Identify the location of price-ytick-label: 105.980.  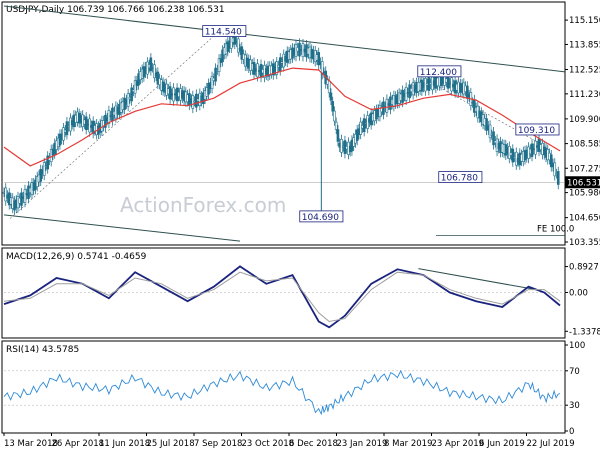
(584, 194).